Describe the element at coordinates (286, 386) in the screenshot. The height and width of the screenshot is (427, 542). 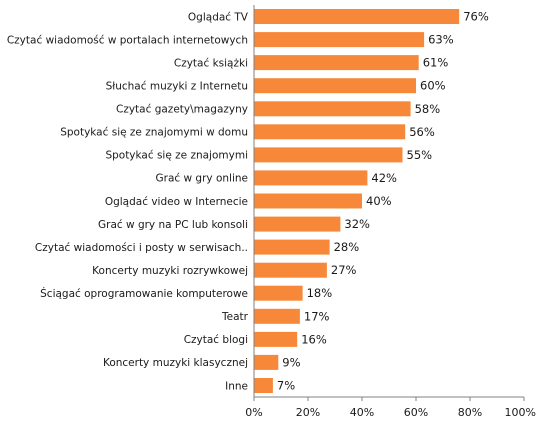
I see `value-label: 7%` at that location.